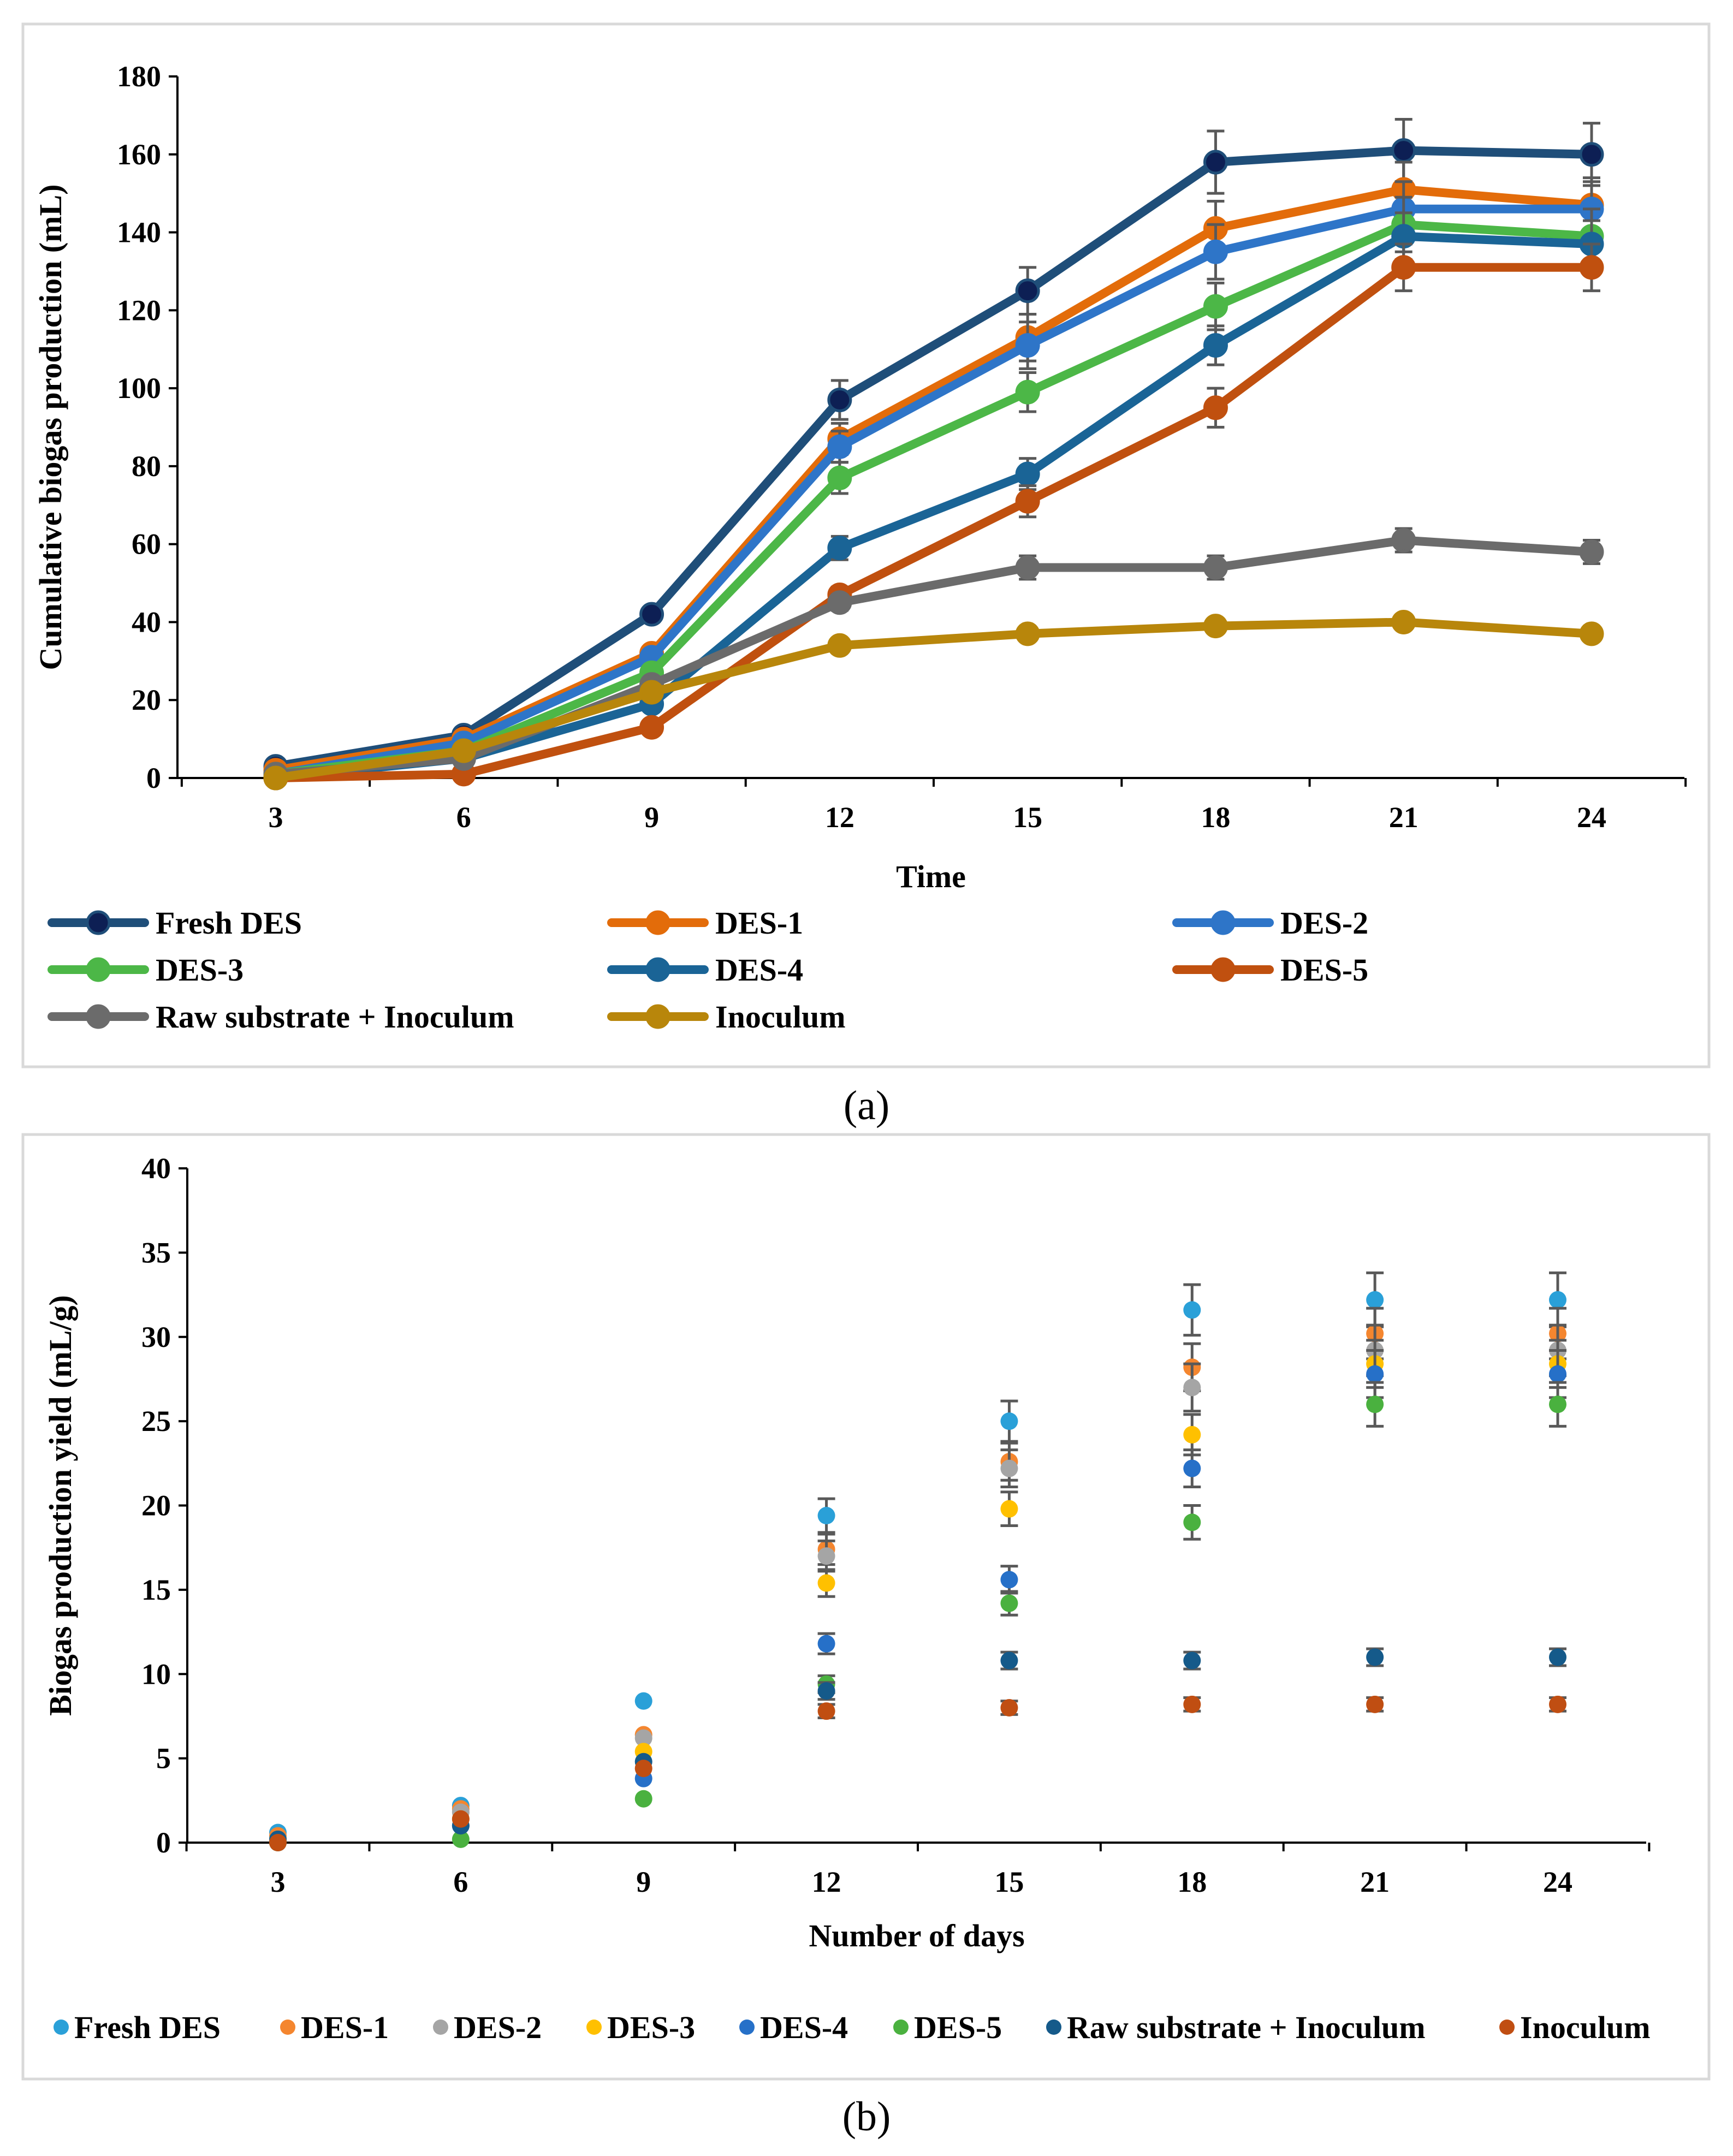 Image resolution: width=1733 pixels, height=2156 pixels. What do you see at coordinates (60, 1505) in the screenshot?
I see `y-axis-title: Biogas production yield (mL/g)` at bounding box center [60, 1505].